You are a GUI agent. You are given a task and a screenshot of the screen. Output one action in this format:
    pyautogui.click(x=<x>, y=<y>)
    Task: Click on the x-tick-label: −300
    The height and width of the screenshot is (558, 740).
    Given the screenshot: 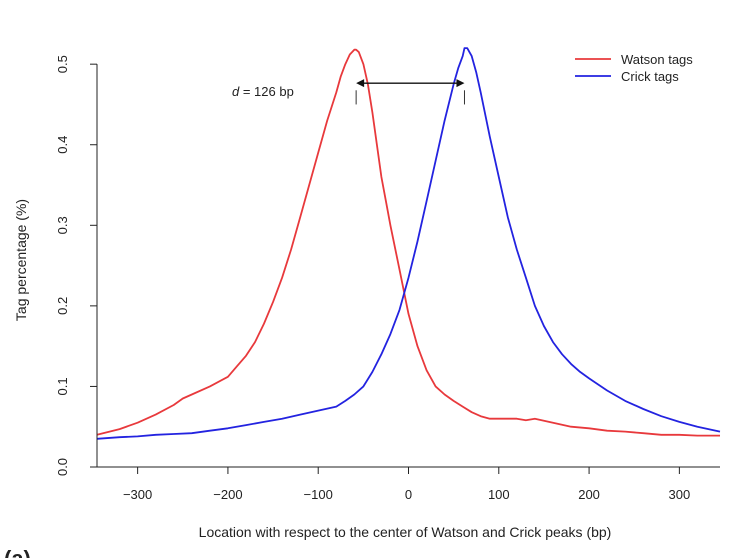 What is the action you would take?
    pyautogui.click(x=137, y=494)
    